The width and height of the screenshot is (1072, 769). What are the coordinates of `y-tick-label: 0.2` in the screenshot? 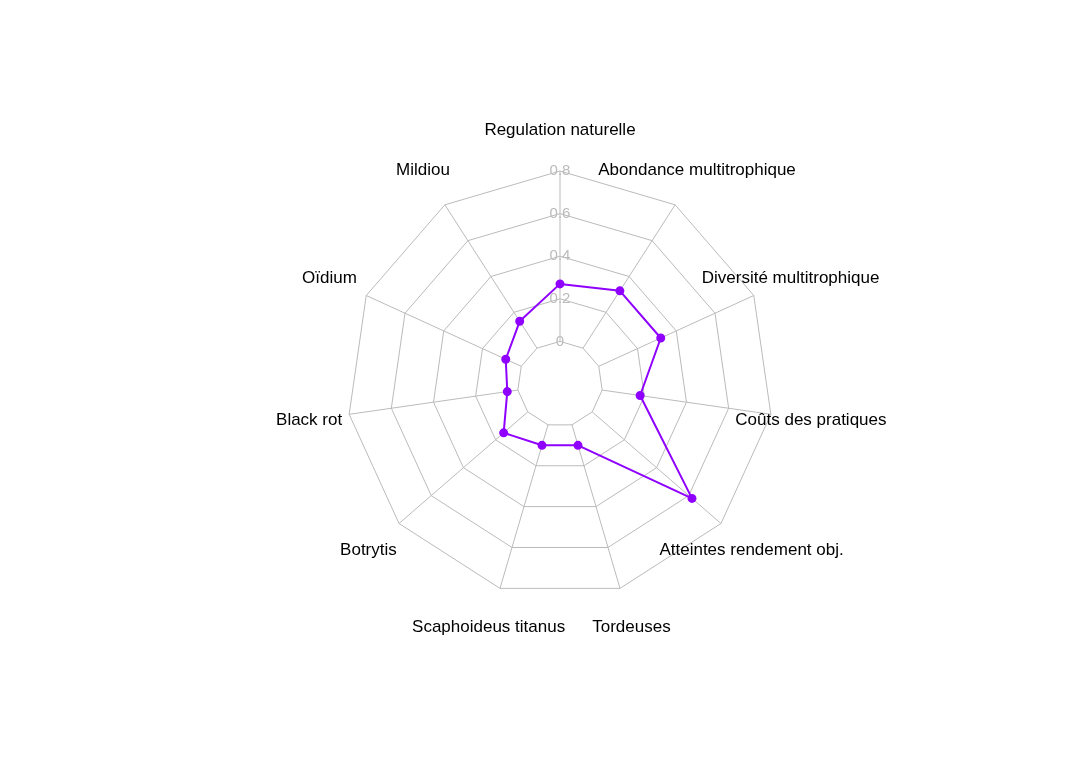 It's located at (560, 297).